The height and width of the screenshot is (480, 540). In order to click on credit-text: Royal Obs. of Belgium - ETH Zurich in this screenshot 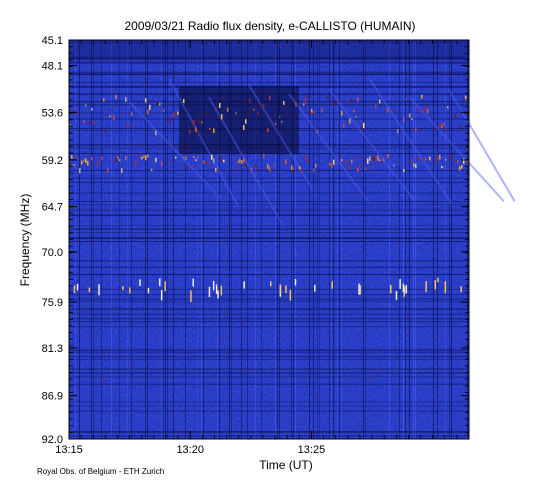, I will do `click(101, 471)`.